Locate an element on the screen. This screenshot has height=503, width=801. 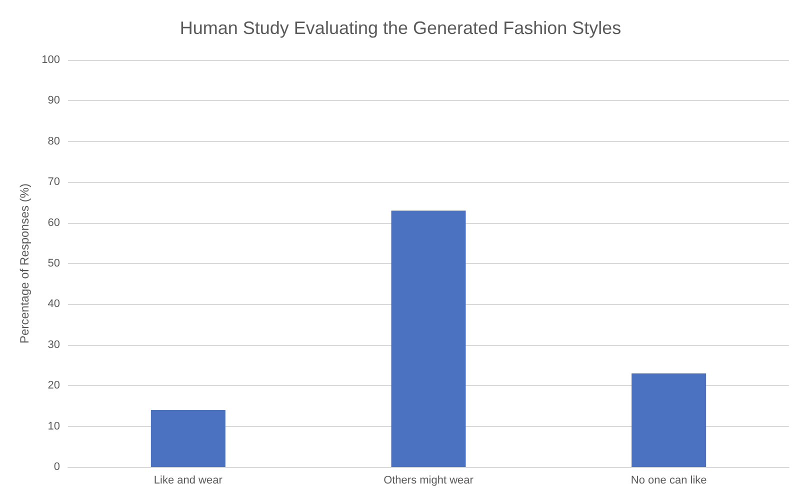
y-tick-label: 20 is located at coordinates (54, 386).